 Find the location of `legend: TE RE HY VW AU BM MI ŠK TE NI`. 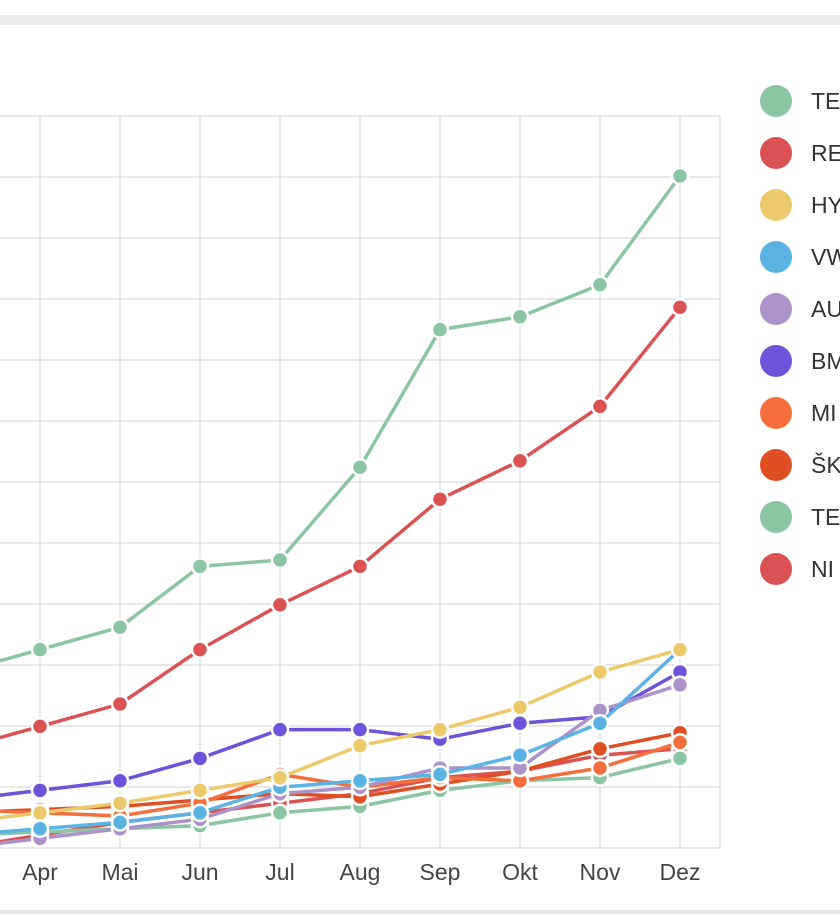

legend: TE RE HY VW AU BM MI ŠK TE NI is located at coordinates (800, 335).